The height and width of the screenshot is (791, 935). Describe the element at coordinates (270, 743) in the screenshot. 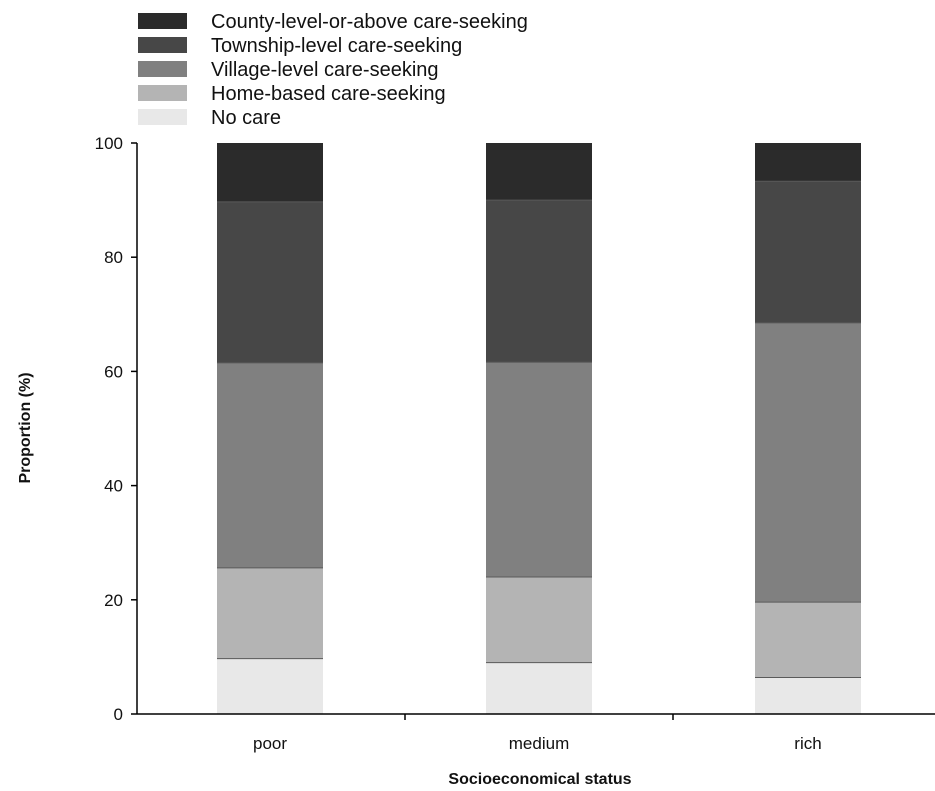

I see `x-tick-label-poor: poor` at that location.